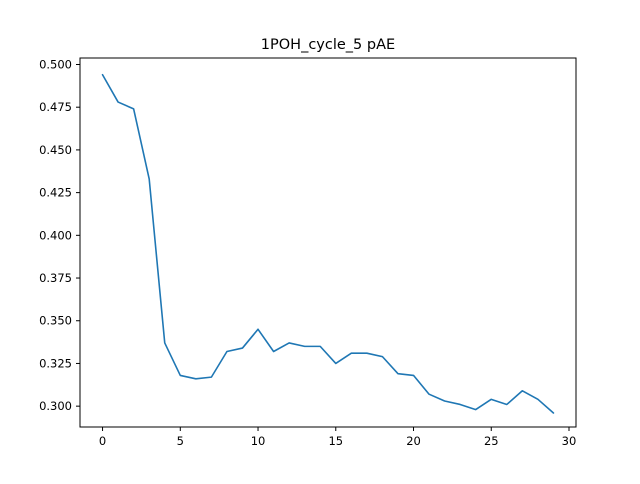 The image size is (640, 484). What do you see at coordinates (55, 278) in the screenshot?
I see `y-tick-label: 0.375` at bounding box center [55, 278].